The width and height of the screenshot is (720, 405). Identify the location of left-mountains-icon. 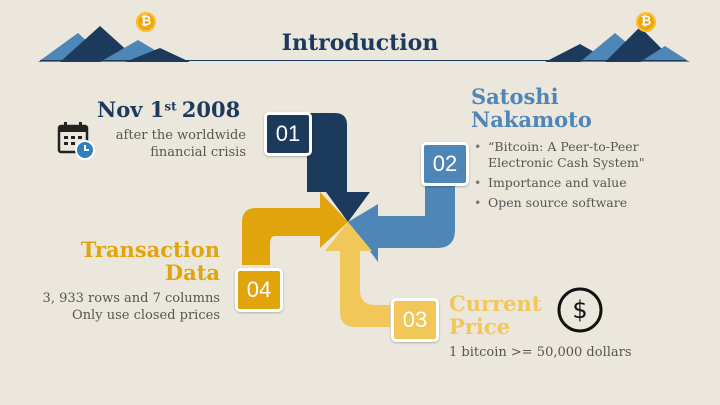
(114, 44).